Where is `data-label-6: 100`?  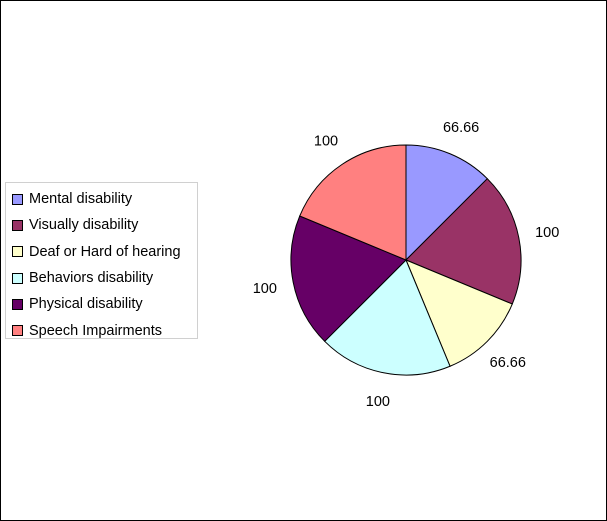
data-label-6: 100 is located at coordinates (326, 141).